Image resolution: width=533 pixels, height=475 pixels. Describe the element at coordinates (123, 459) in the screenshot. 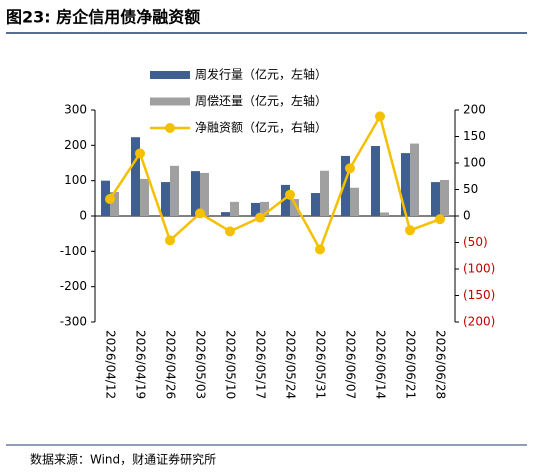

I see `source: 数据来源：Wind，财通证券研究所` at that location.